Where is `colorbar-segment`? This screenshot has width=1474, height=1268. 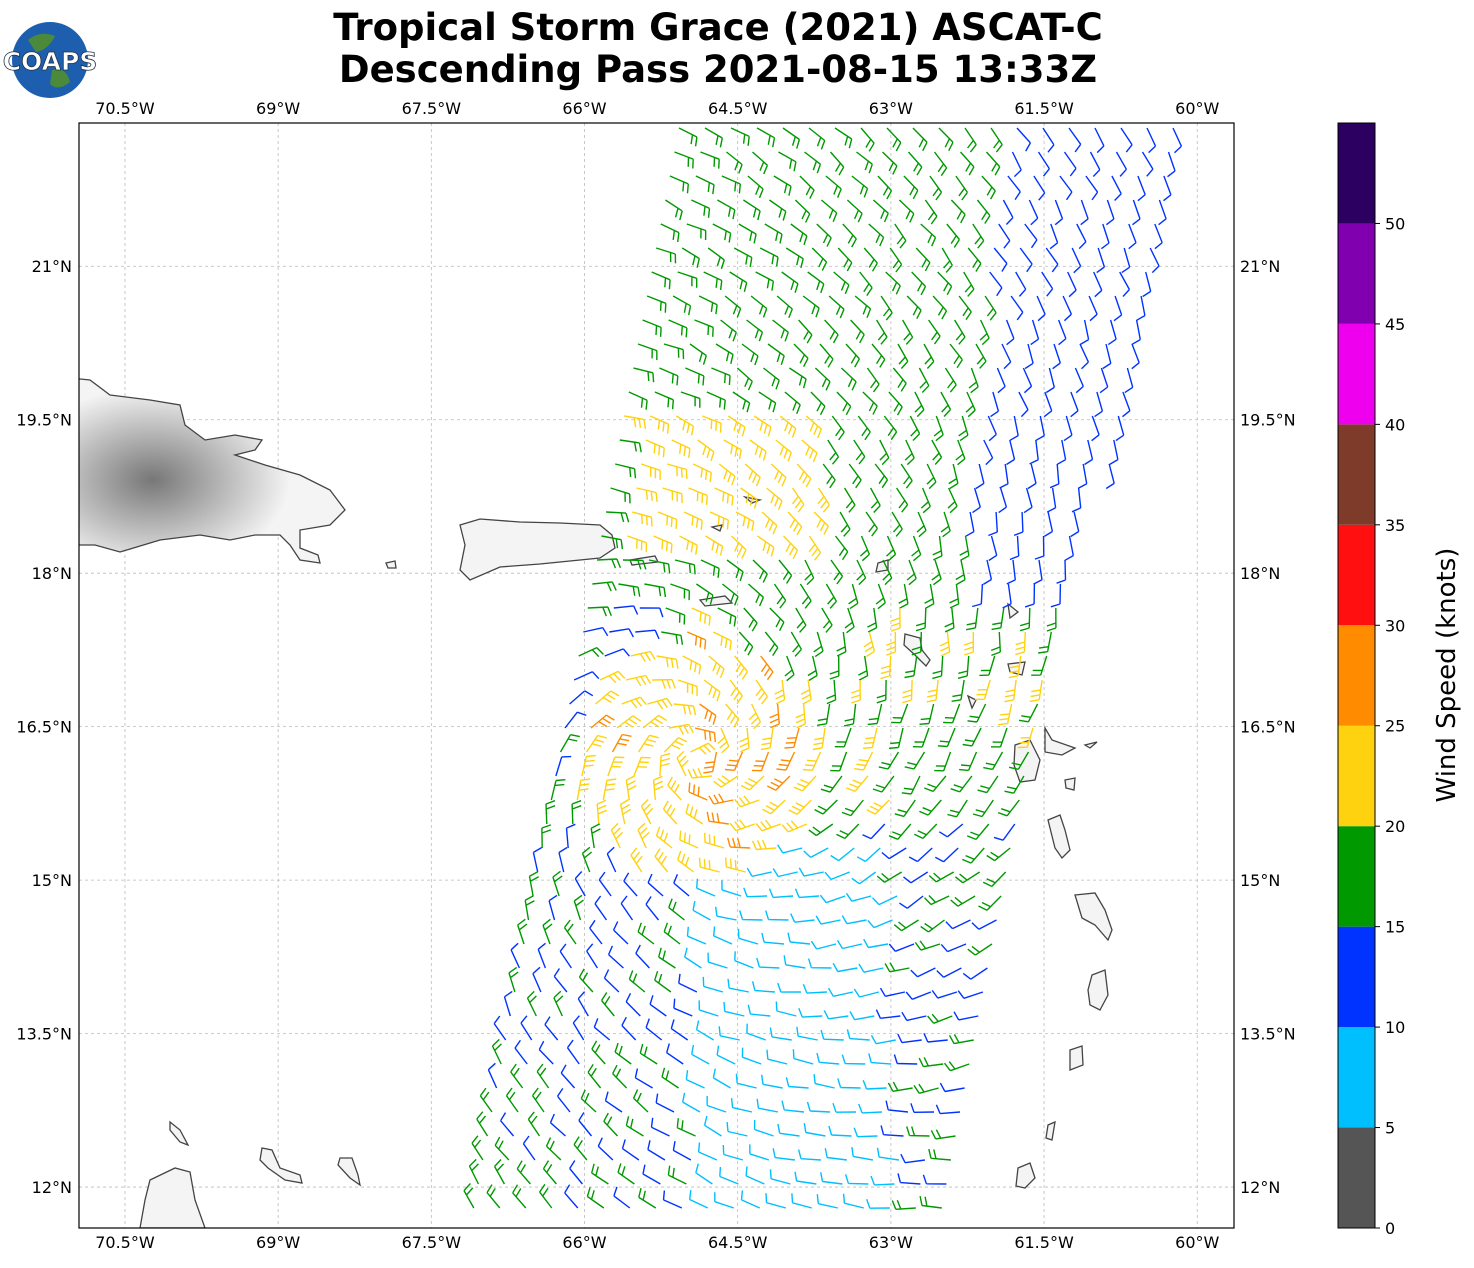 colorbar-segment is located at coordinates (1356, 374).